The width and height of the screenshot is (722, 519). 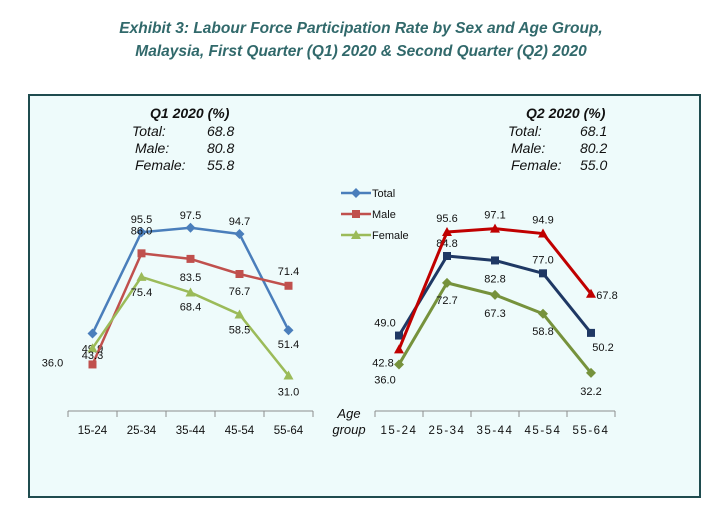 What do you see at coordinates (494, 279) in the screenshot?
I see `q2-total-data-label-35-44: 82.8` at bounding box center [494, 279].